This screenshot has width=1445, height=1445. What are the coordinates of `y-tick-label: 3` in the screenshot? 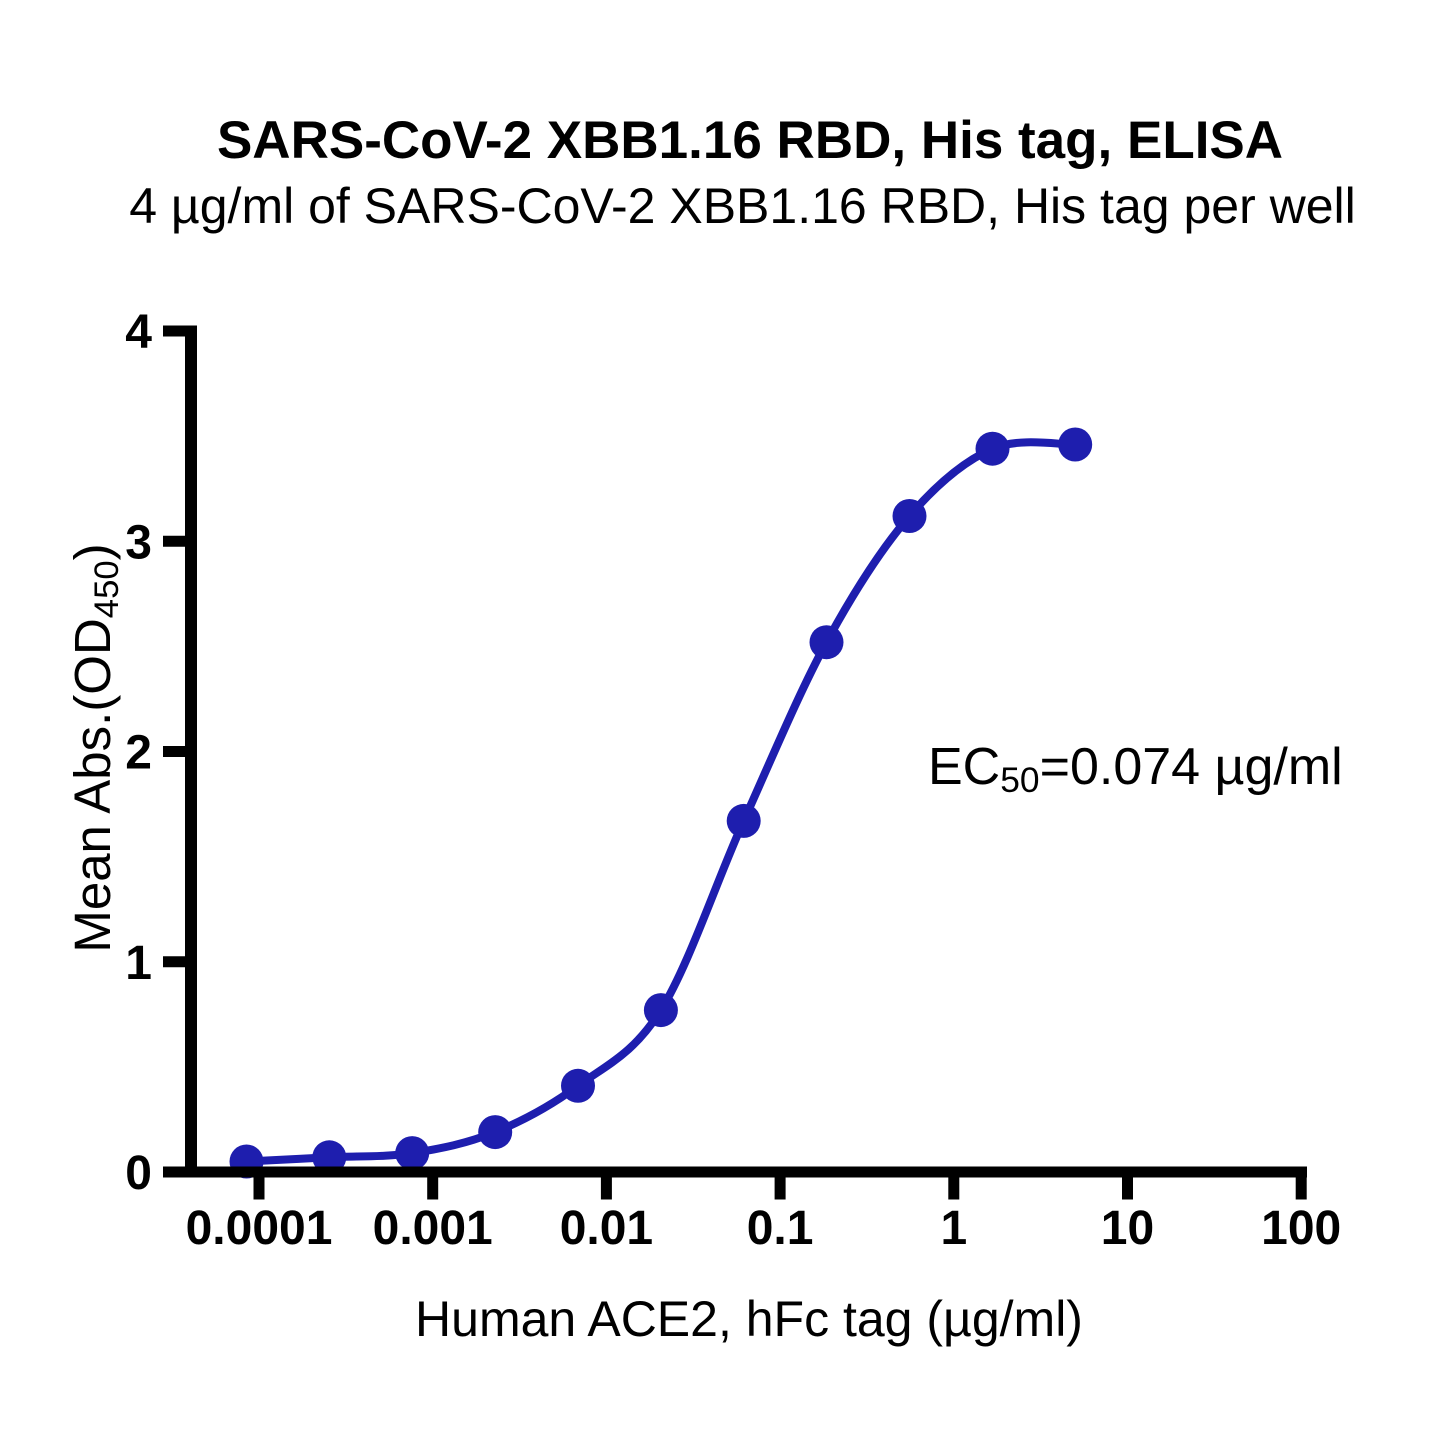 It's located at (138, 542).